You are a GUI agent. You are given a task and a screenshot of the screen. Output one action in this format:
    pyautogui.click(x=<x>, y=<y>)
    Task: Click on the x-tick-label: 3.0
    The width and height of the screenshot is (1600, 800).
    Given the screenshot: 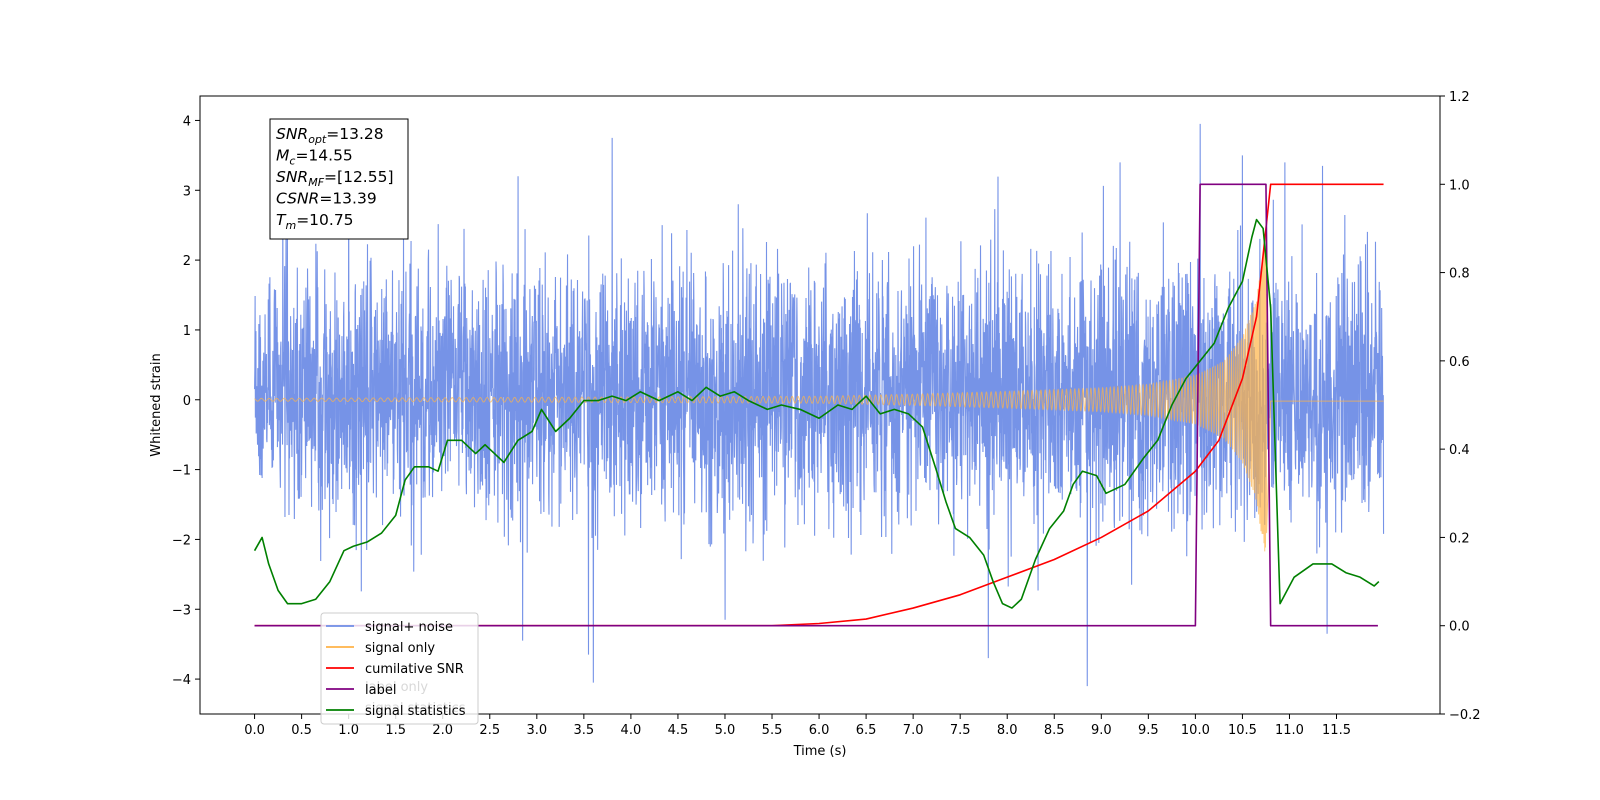 What is the action you would take?
    pyautogui.click(x=536, y=730)
    